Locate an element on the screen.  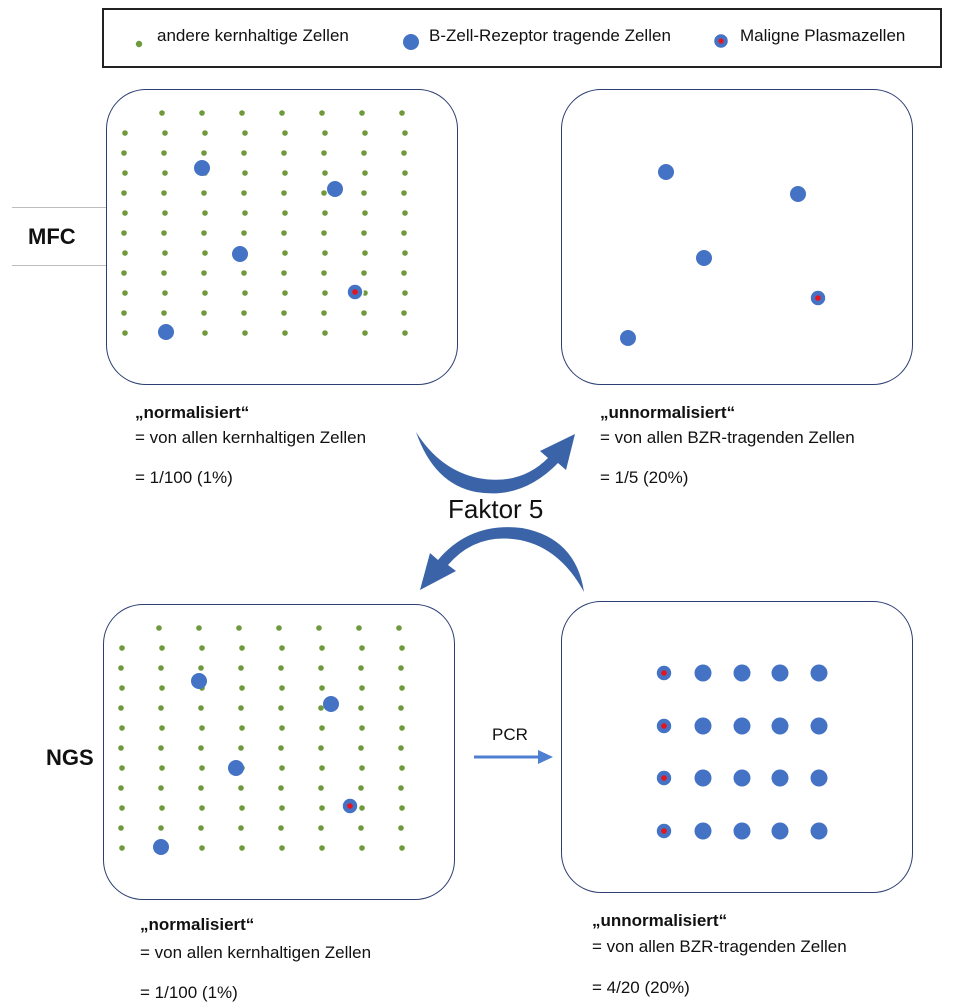
mfc-right-ratio: = 1/5 (20%) is located at coordinates (644, 477).